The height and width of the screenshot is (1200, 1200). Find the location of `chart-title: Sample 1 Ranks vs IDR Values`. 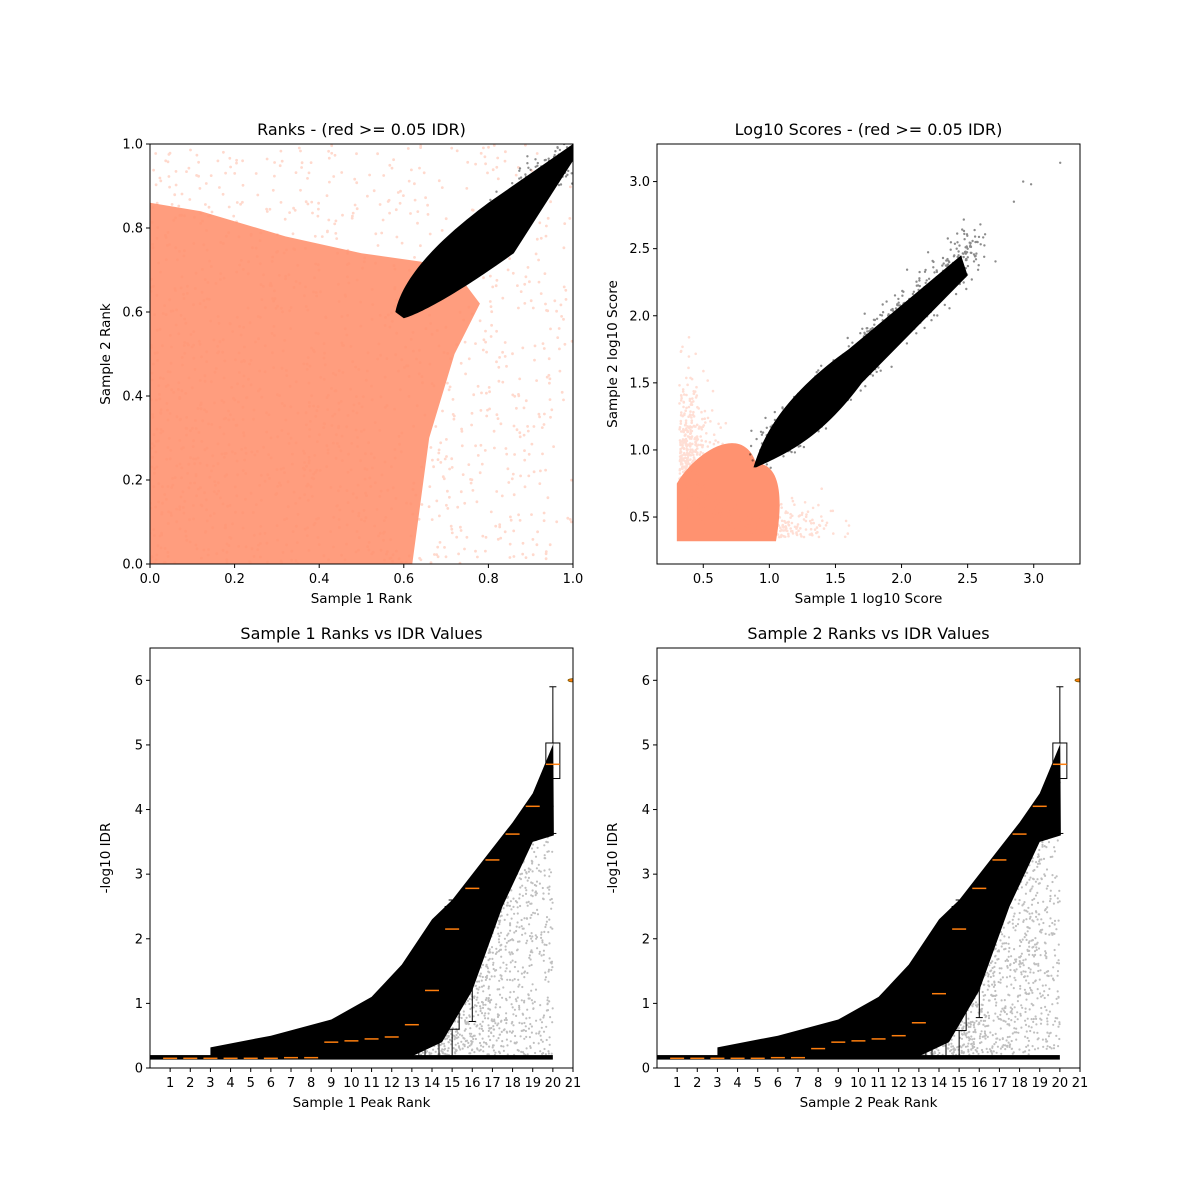

chart-title: Sample 1 Ranks vs IDR Values is located at coordinates (361, 633).